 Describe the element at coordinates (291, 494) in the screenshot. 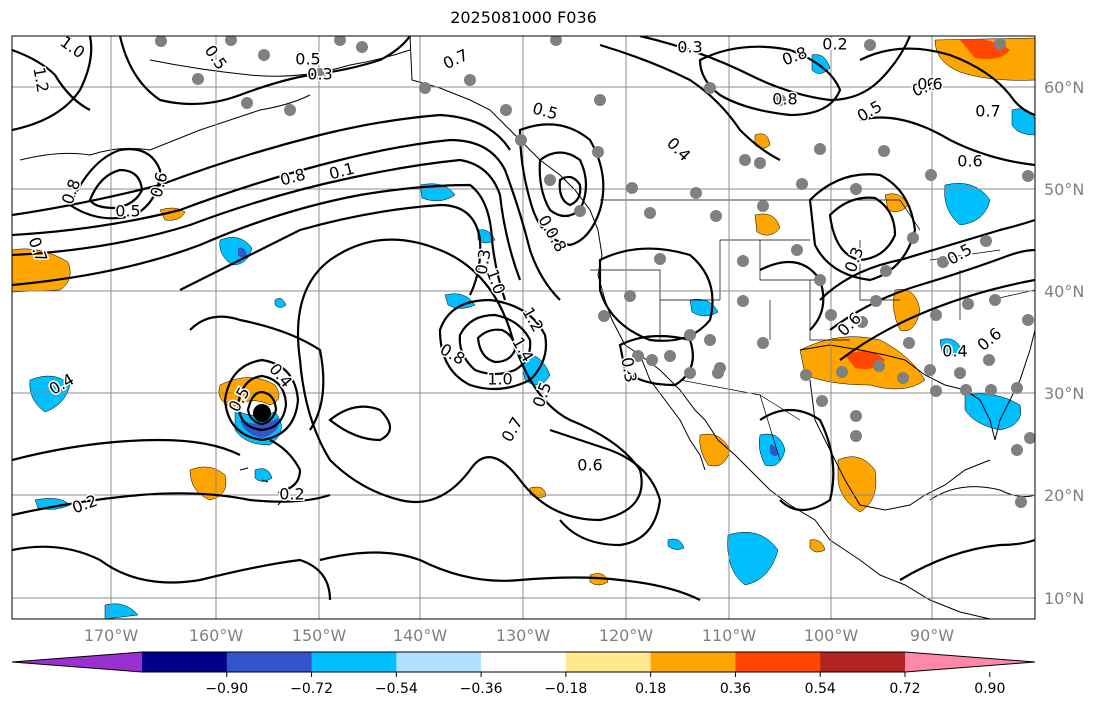

I see `contour-label: 0.2` at that location.